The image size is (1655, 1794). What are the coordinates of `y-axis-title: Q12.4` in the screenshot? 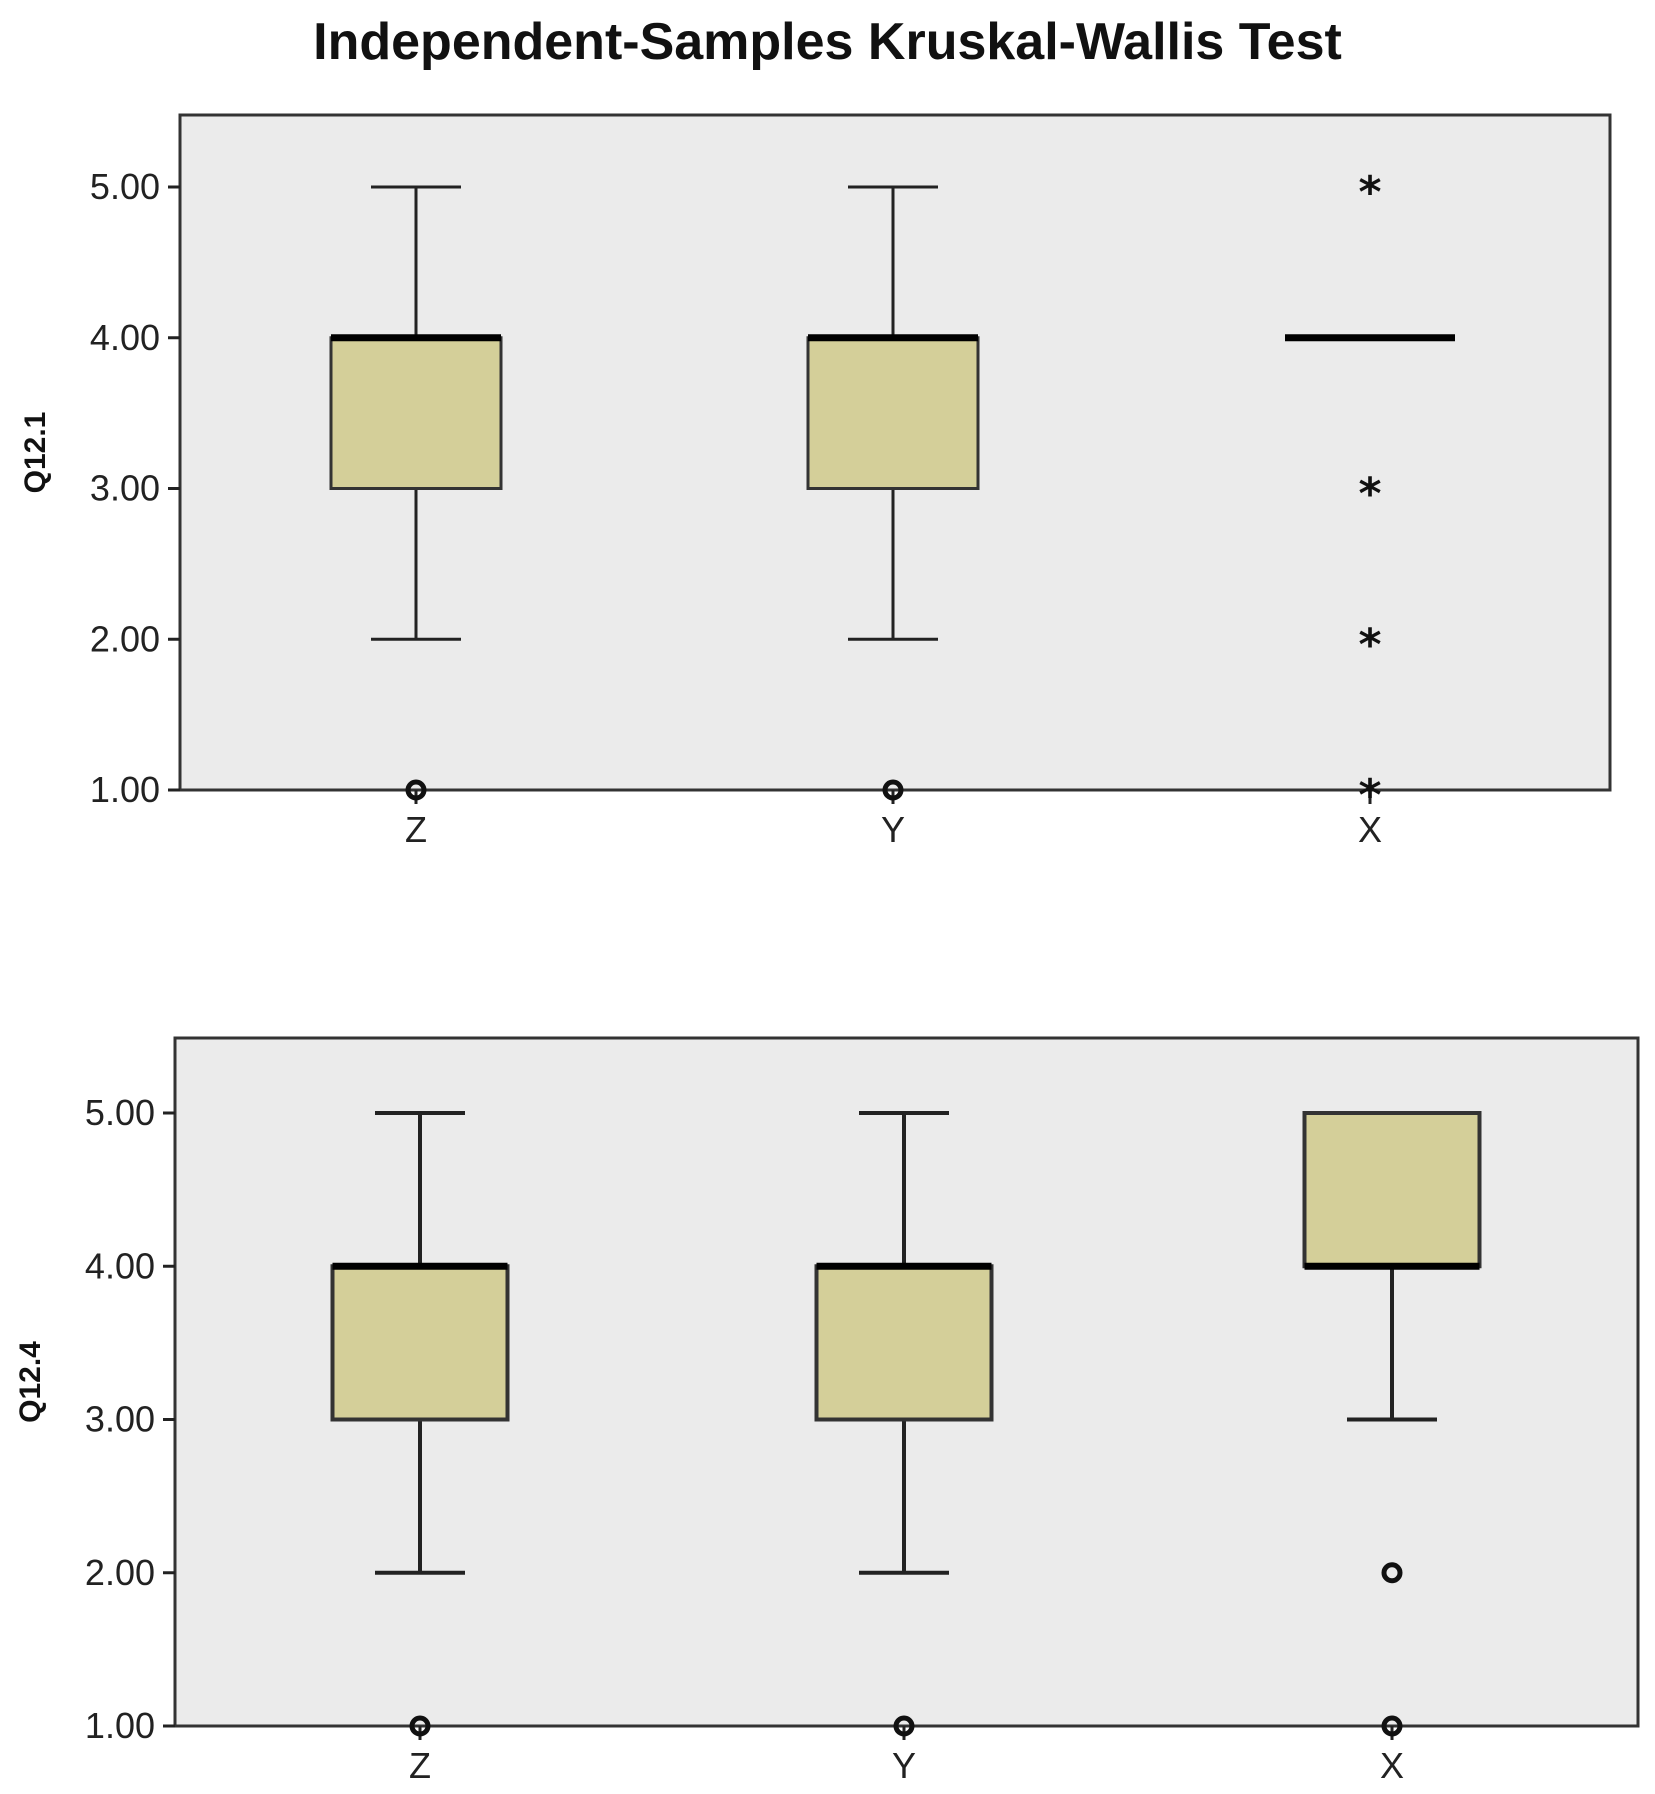 It's located at (30, 1382).